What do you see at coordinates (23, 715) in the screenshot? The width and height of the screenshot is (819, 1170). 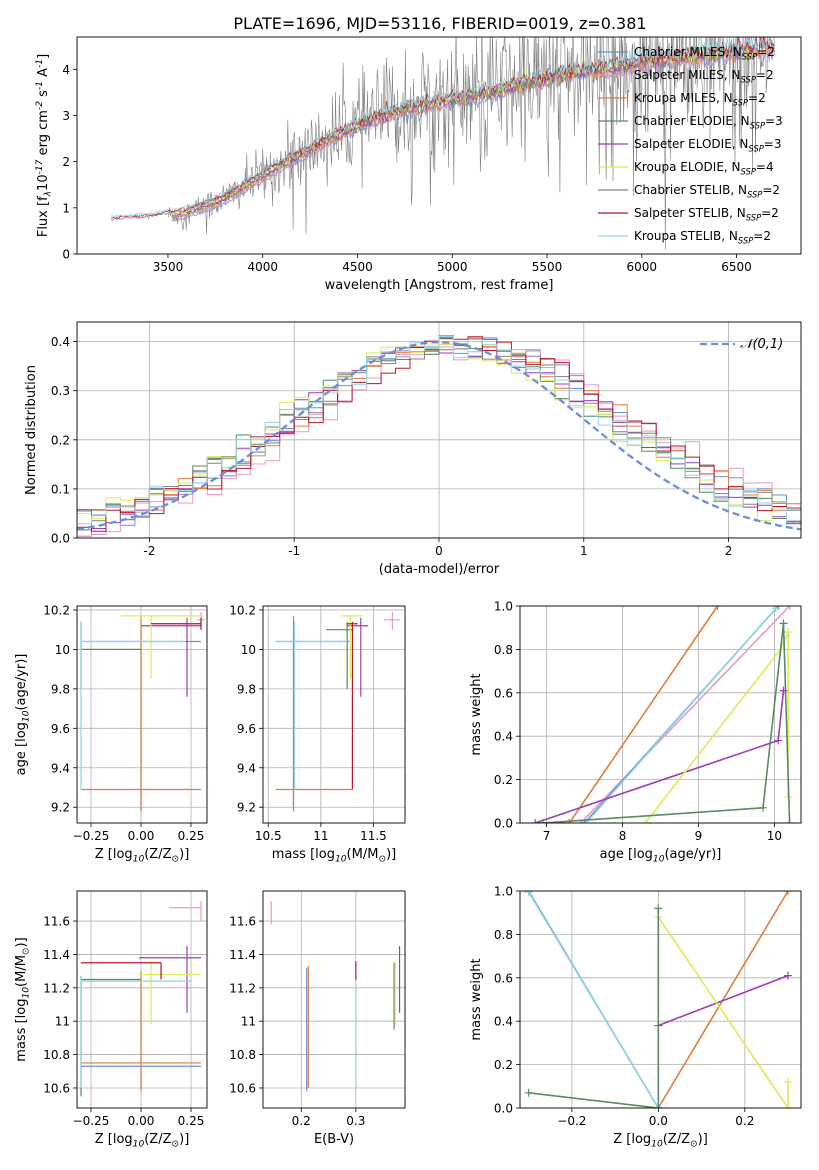 I see `y-axis-label: age [log10​(age/yr)]` at bounding box center [23, 715].